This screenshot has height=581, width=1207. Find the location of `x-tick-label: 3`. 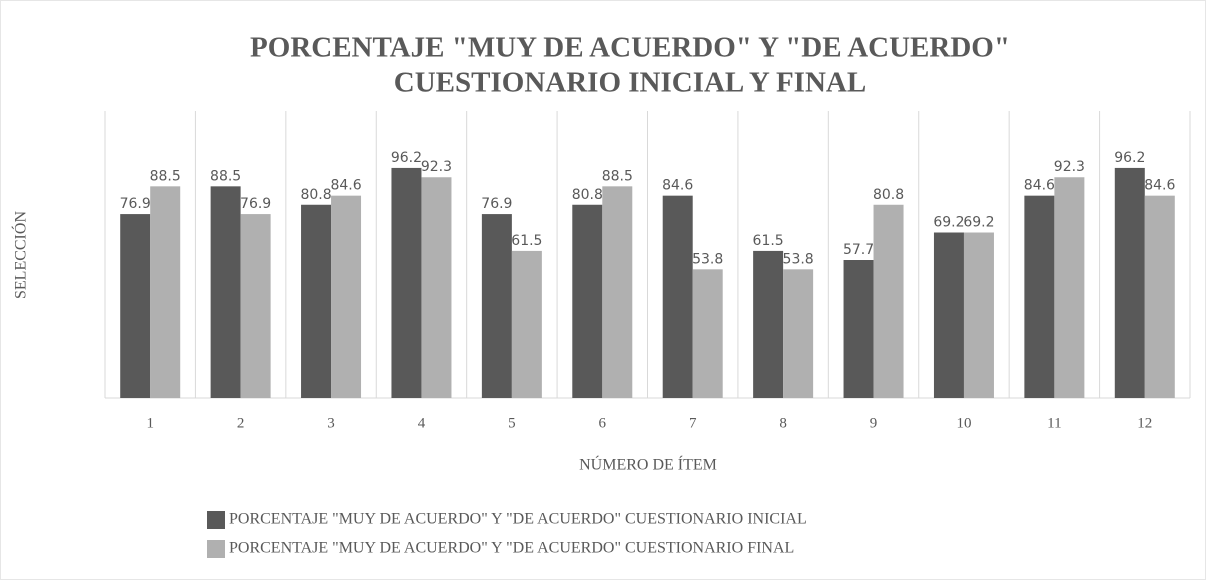

x-tick-label: 3 is located at coordinates (331, 423).